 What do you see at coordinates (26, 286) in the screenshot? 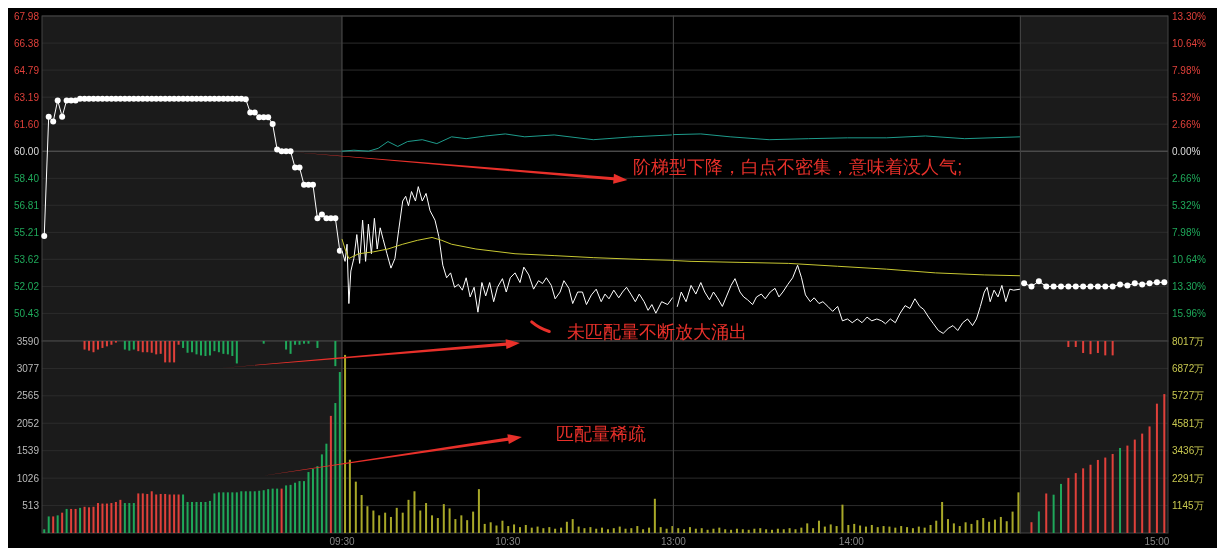
I see `y-tick-label: 52.02` at bounding box center [26, 286].